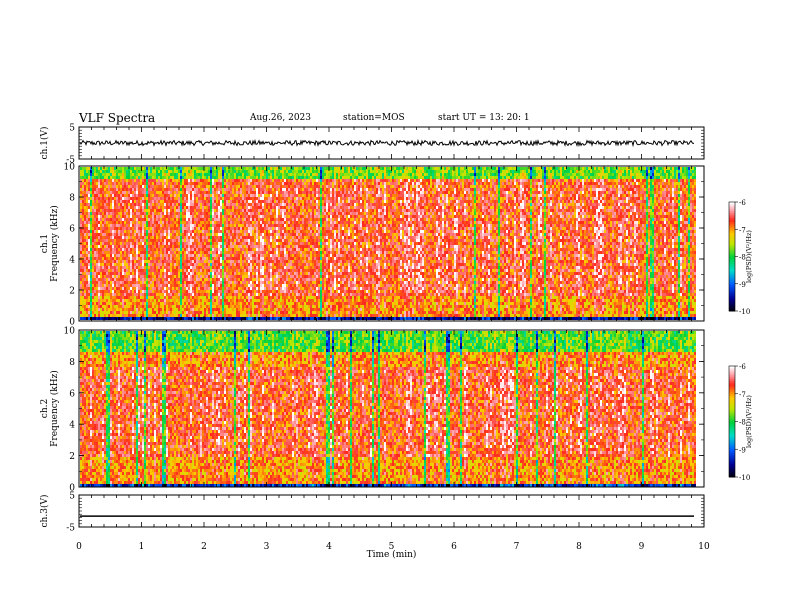 The image size is (792, 612). Describe the element at coordinates (72, 129) in the screenshot. I see `y-tick-label-w1-0: 5` at that location.